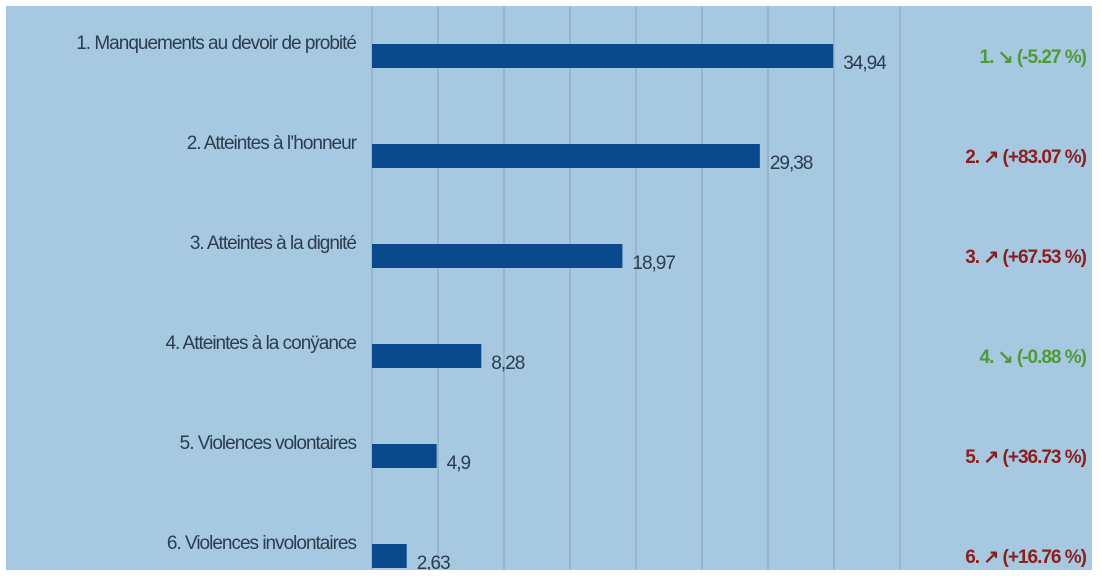 The height and width of the screenshot is (576, 1102). Describe the element at coordinates (1025, 557) in the screenshot. I see `change-label-6: 6. ↗ (+16.76 %)` at that location.